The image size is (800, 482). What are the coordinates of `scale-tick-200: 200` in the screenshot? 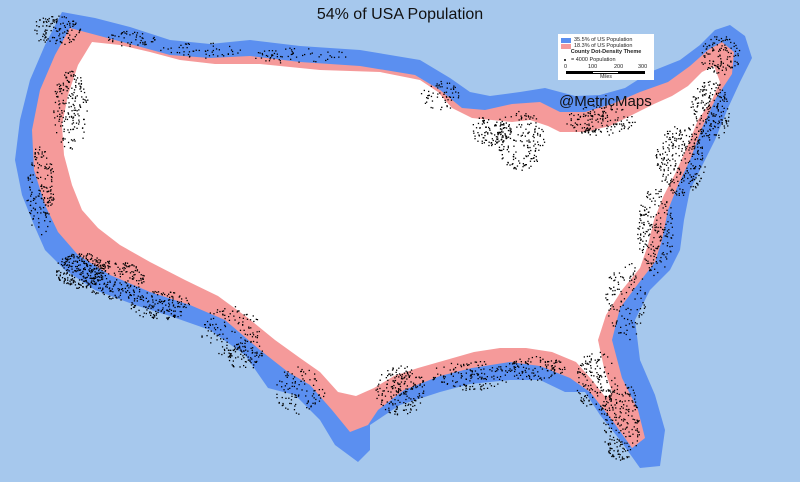 It's located at (619, 67).